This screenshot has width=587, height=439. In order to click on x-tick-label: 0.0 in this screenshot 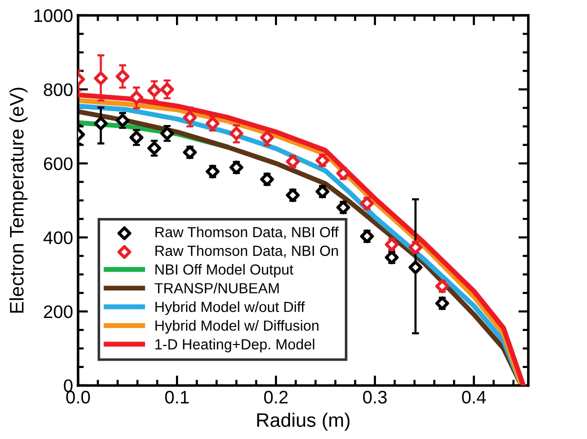, I will do `click(78, 397)`.